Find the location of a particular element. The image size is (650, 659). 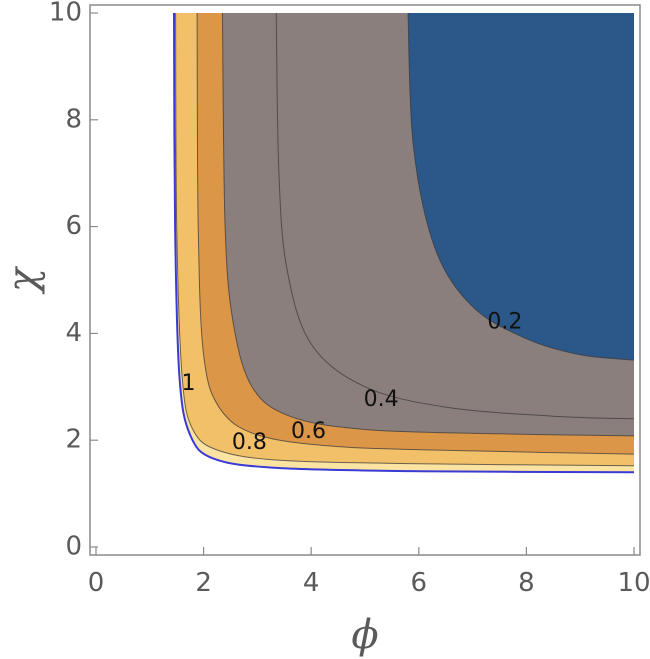

y-tick-label-2: 2 is located at coordinates (73, 440).